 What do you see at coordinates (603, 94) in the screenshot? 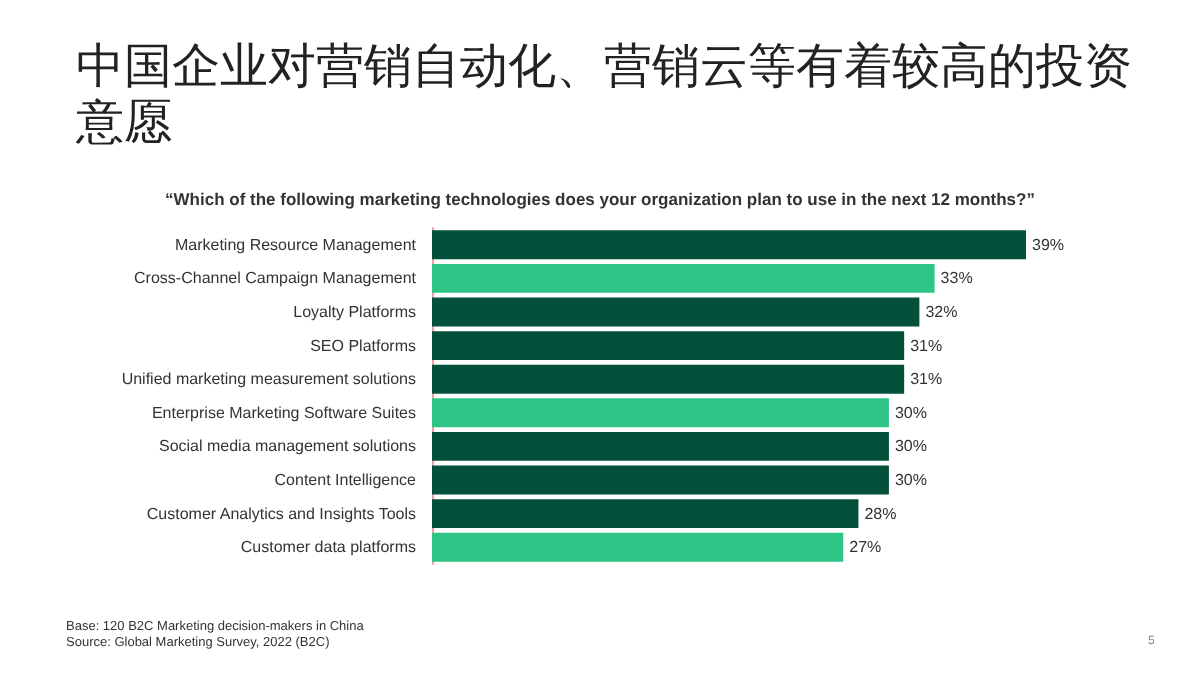
I see `chart-title: 中国企业对营销自动化、营销云等有着较高的投资意愿` at bounding box center [603, 94].